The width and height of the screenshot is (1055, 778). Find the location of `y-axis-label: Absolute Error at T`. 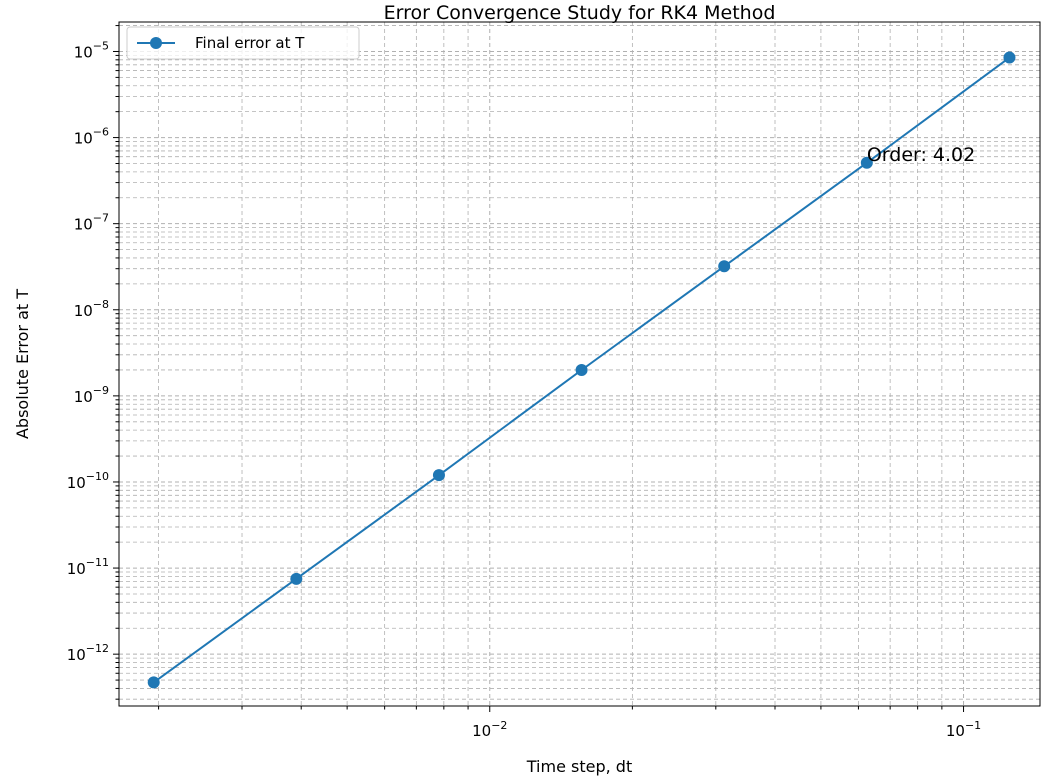

y-axis-label: Absolute Error at T is located at coordinates (22, 364).